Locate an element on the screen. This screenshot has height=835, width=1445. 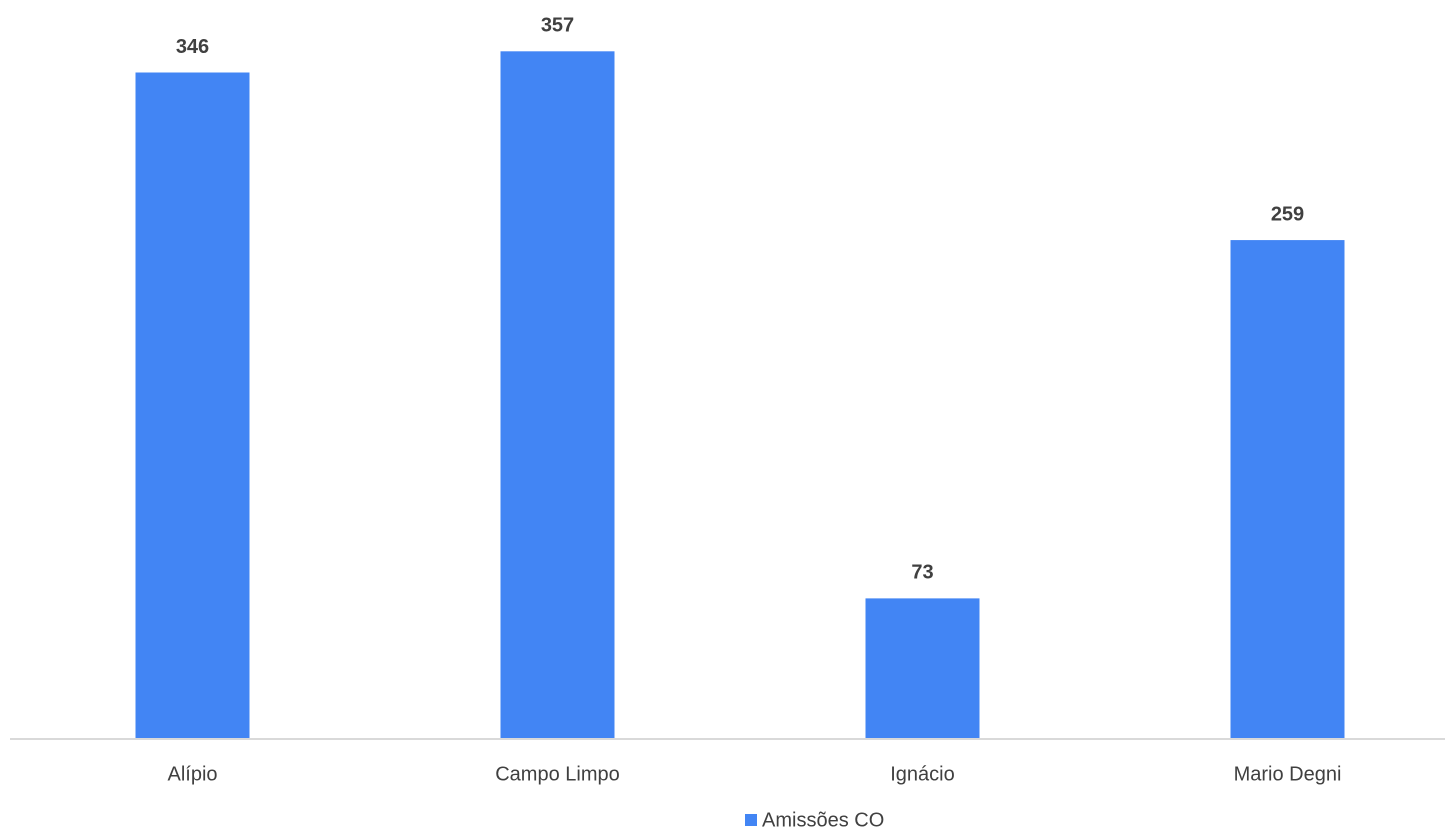
data-label: 346 is located at coordinates (192, 47).